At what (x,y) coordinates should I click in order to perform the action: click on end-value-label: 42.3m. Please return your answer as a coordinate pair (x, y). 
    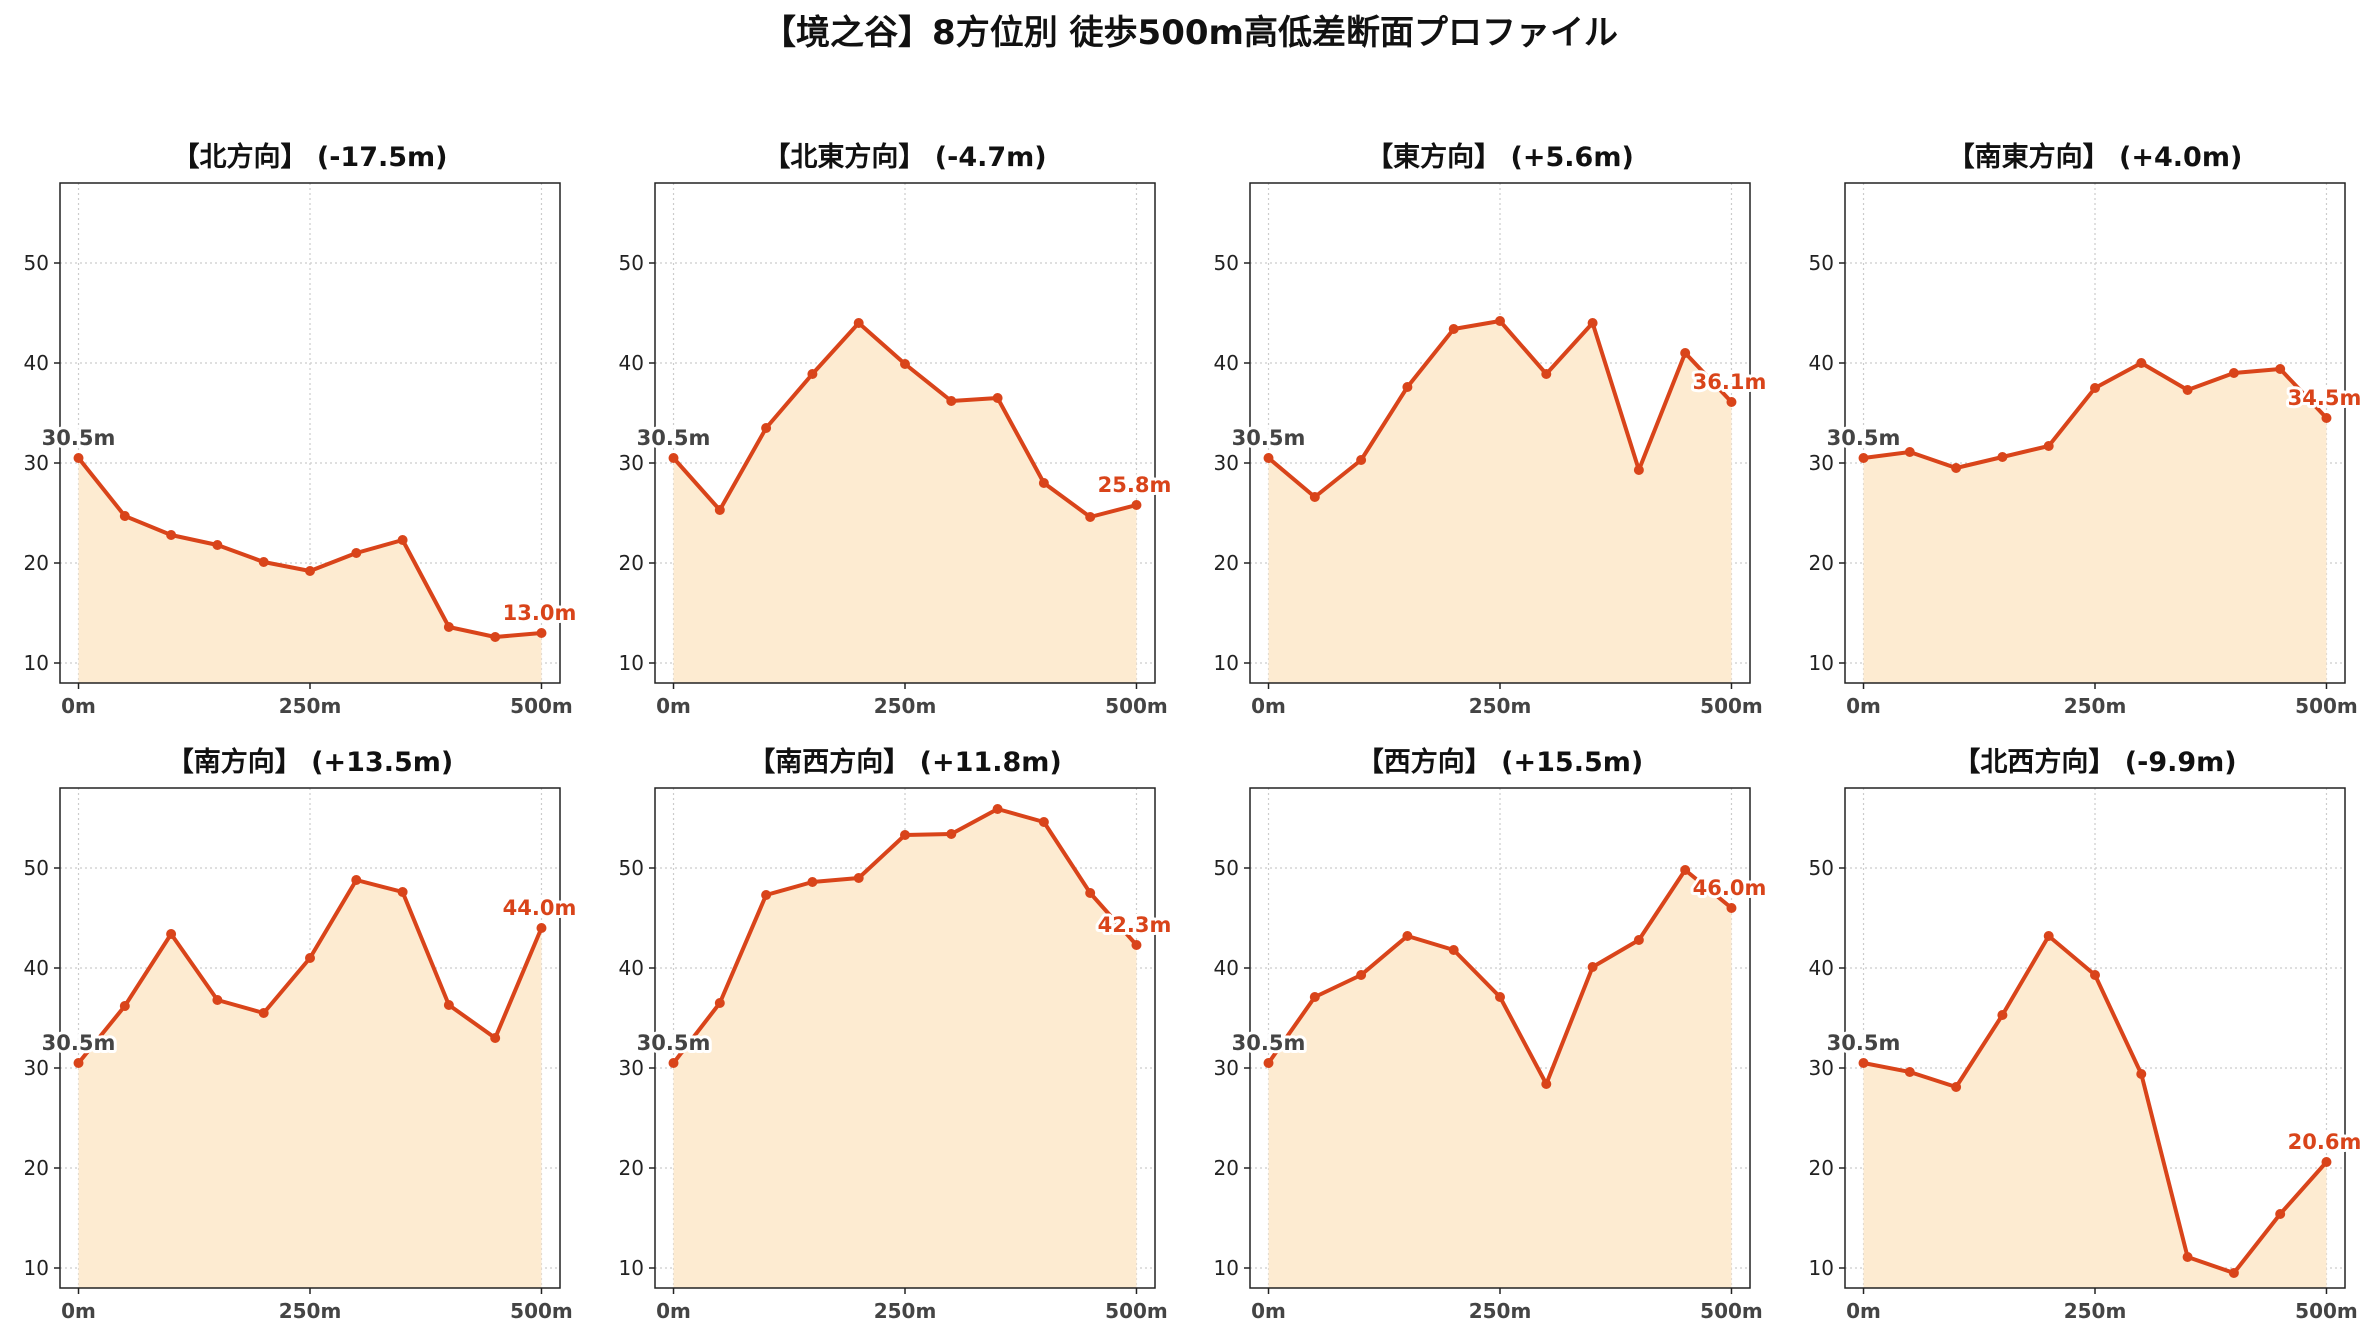
    Looking at the image, I should click on (1135, 925).